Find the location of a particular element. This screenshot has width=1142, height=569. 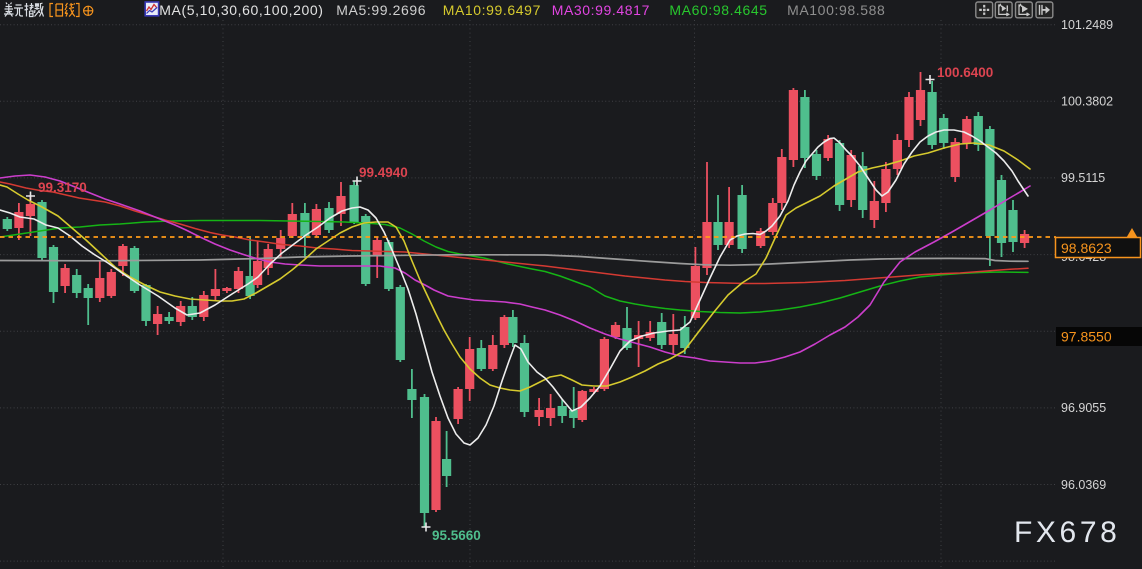

svg-text: 100.3802 is located at coordinates (1087, 102).